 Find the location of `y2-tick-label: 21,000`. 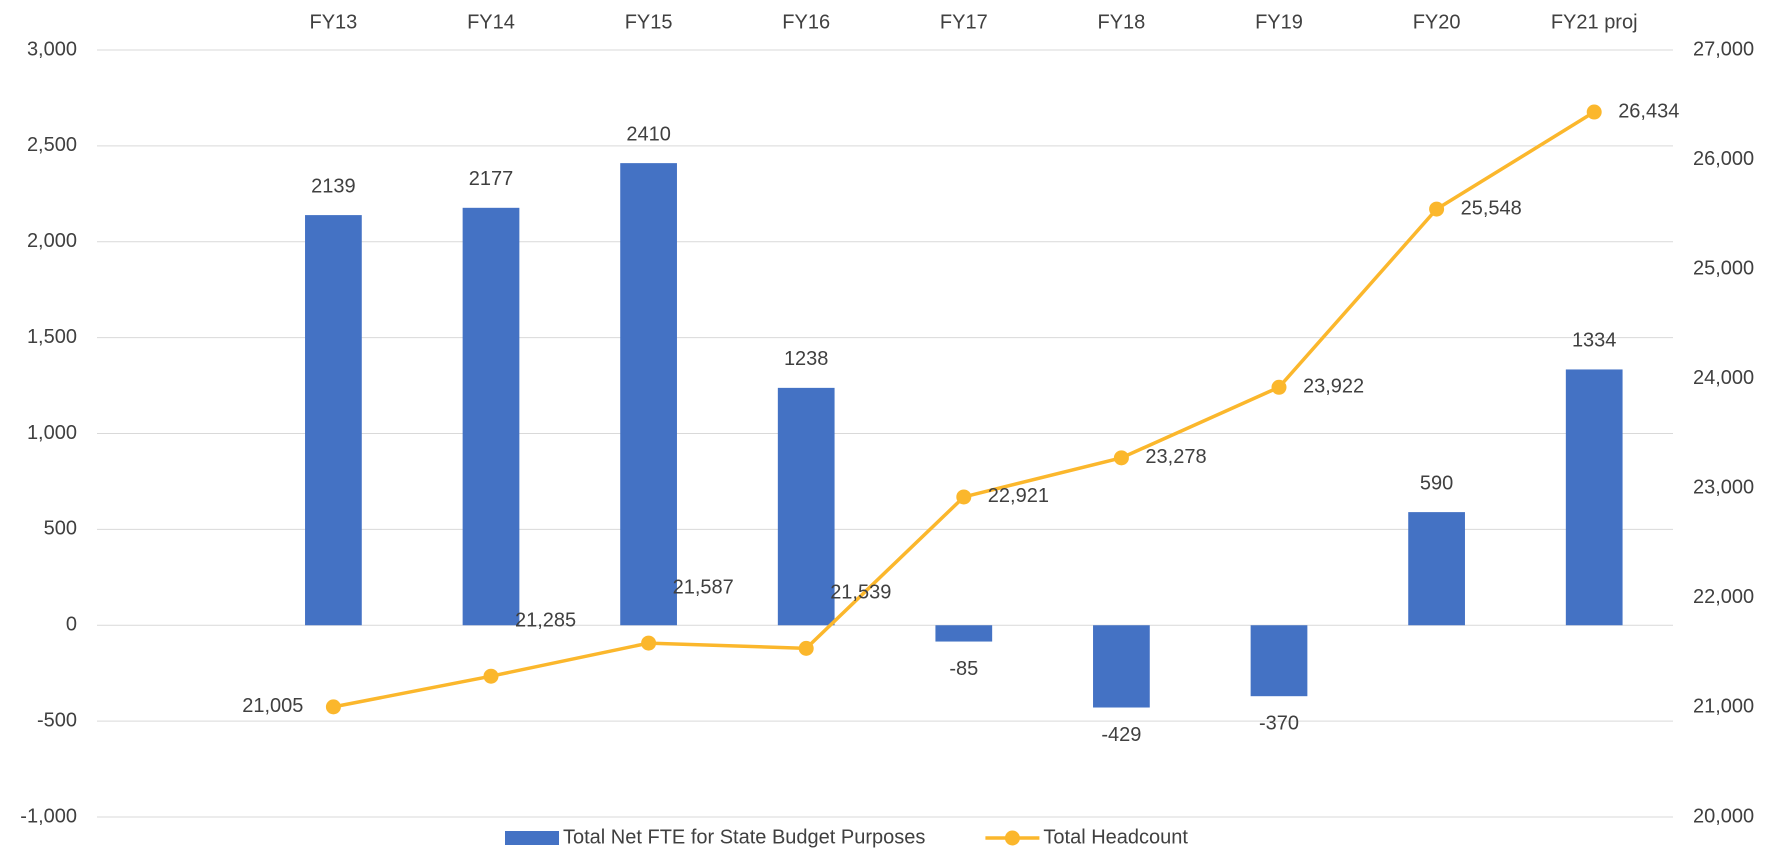

y2-tick-label: 21,000 is located at coordinates (1723, 707).